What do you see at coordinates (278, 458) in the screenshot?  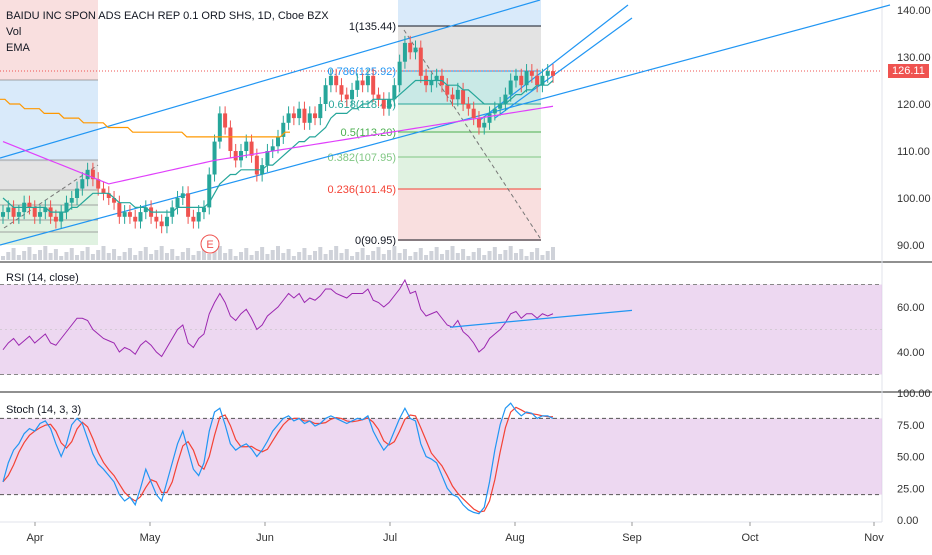 I see `stoch-k-line` at bounding box center [278, 458].